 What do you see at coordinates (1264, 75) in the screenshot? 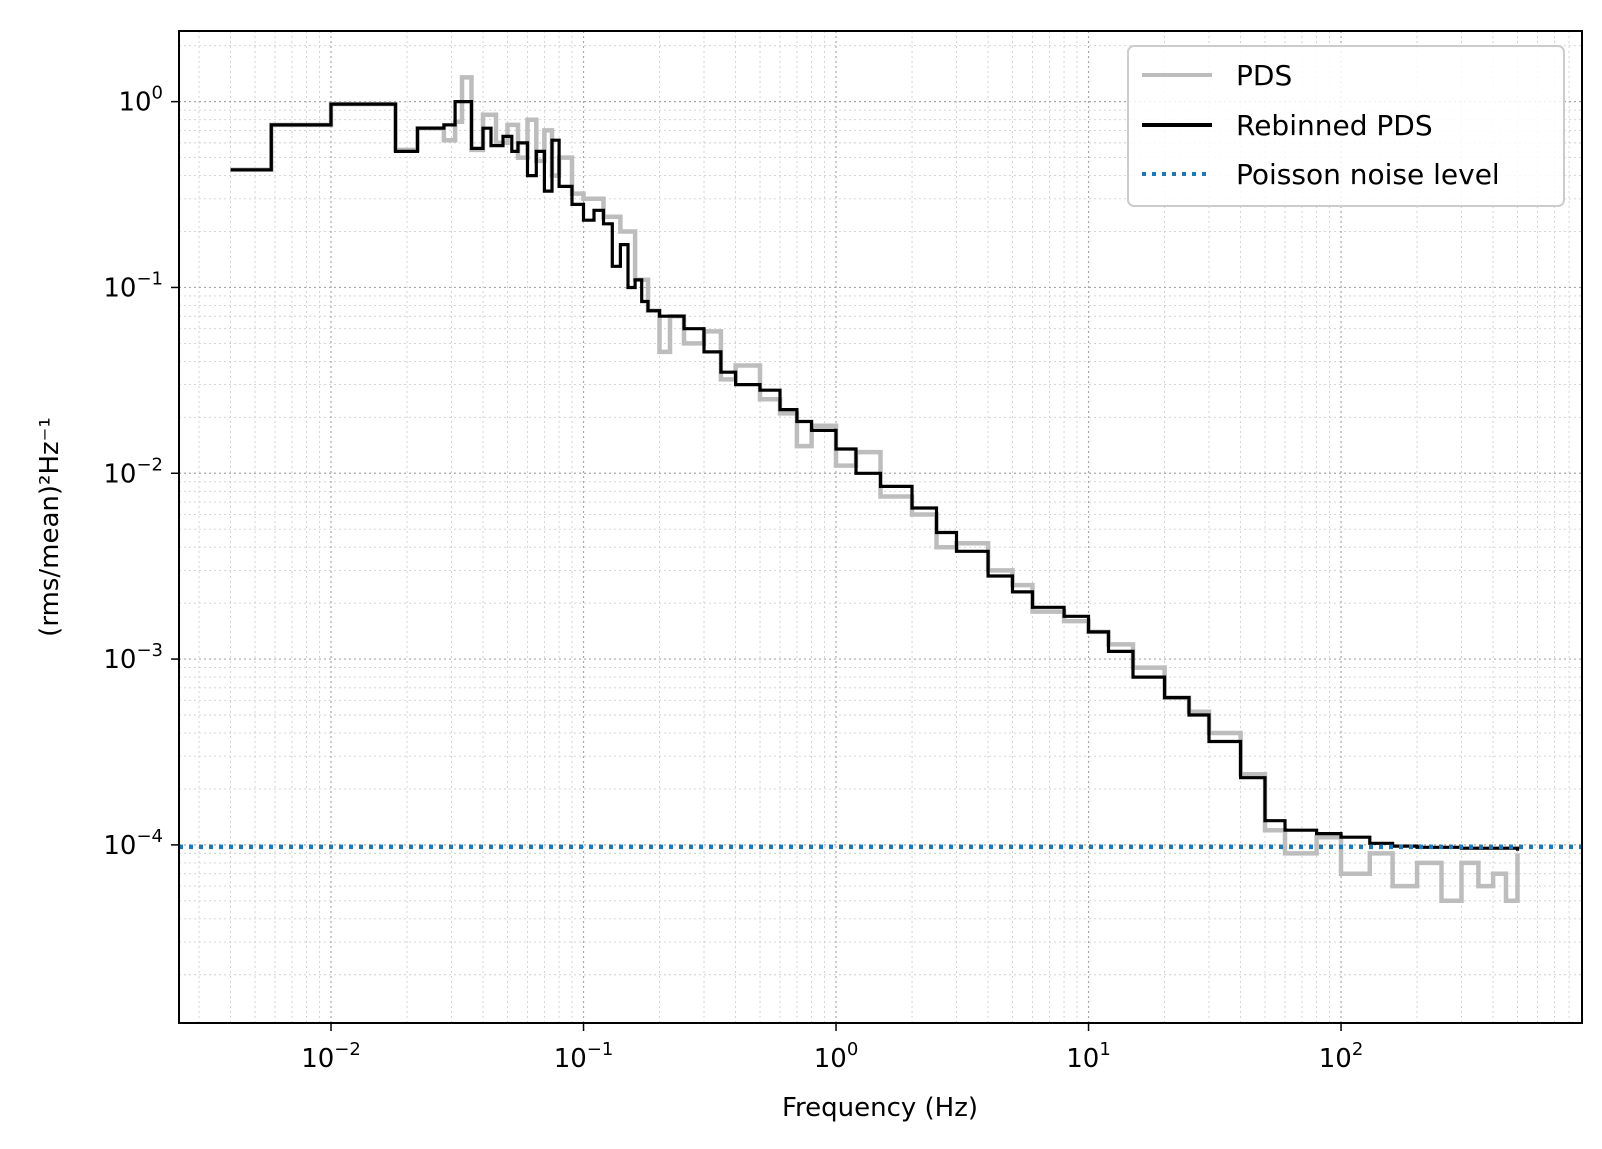
I see `legend-label-pds: PDS` at bounding box center [1264, 75].